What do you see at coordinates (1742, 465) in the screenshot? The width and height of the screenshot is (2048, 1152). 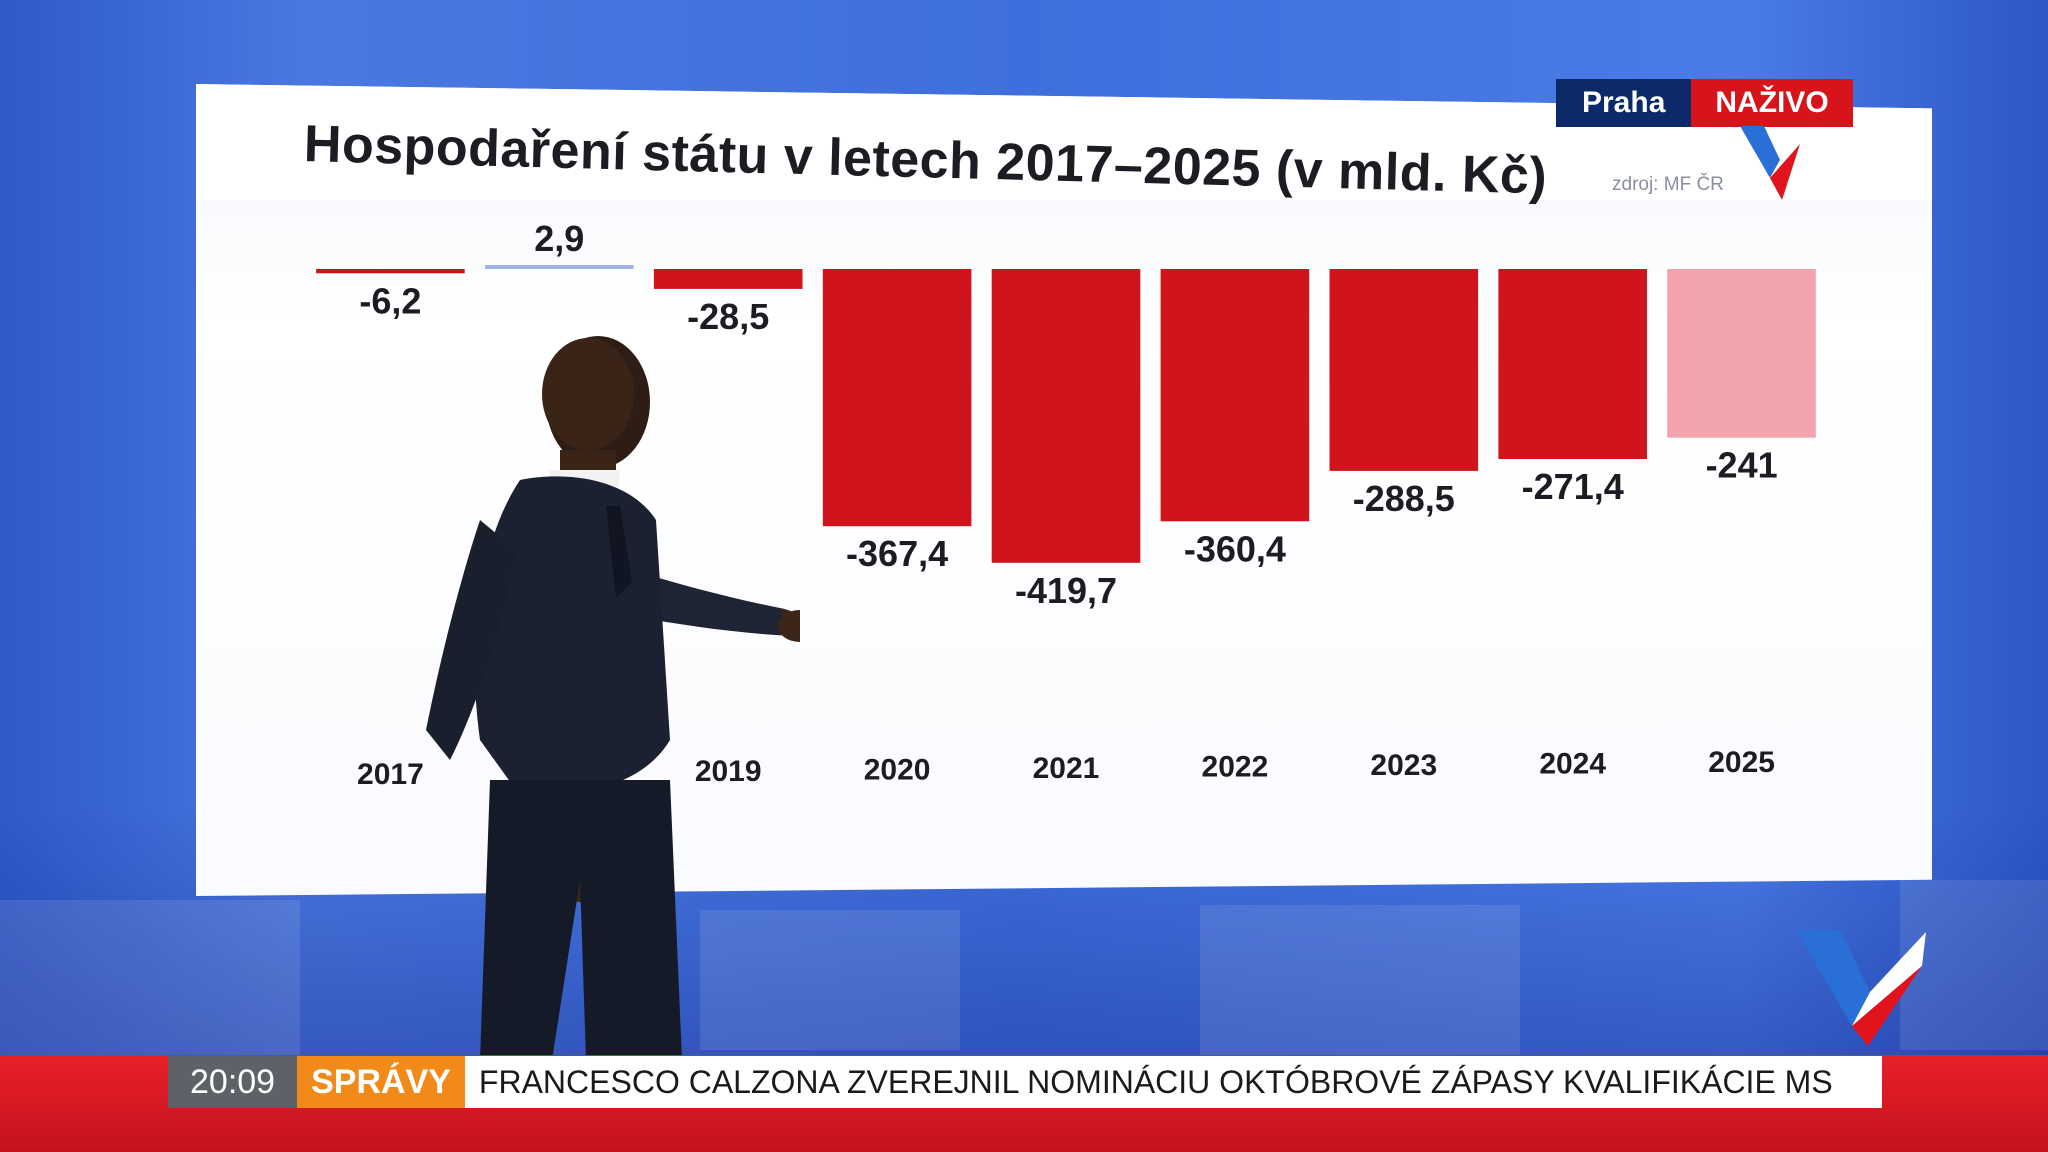 I see `value-label-2025: -241` at bounding box center [1742, 465].